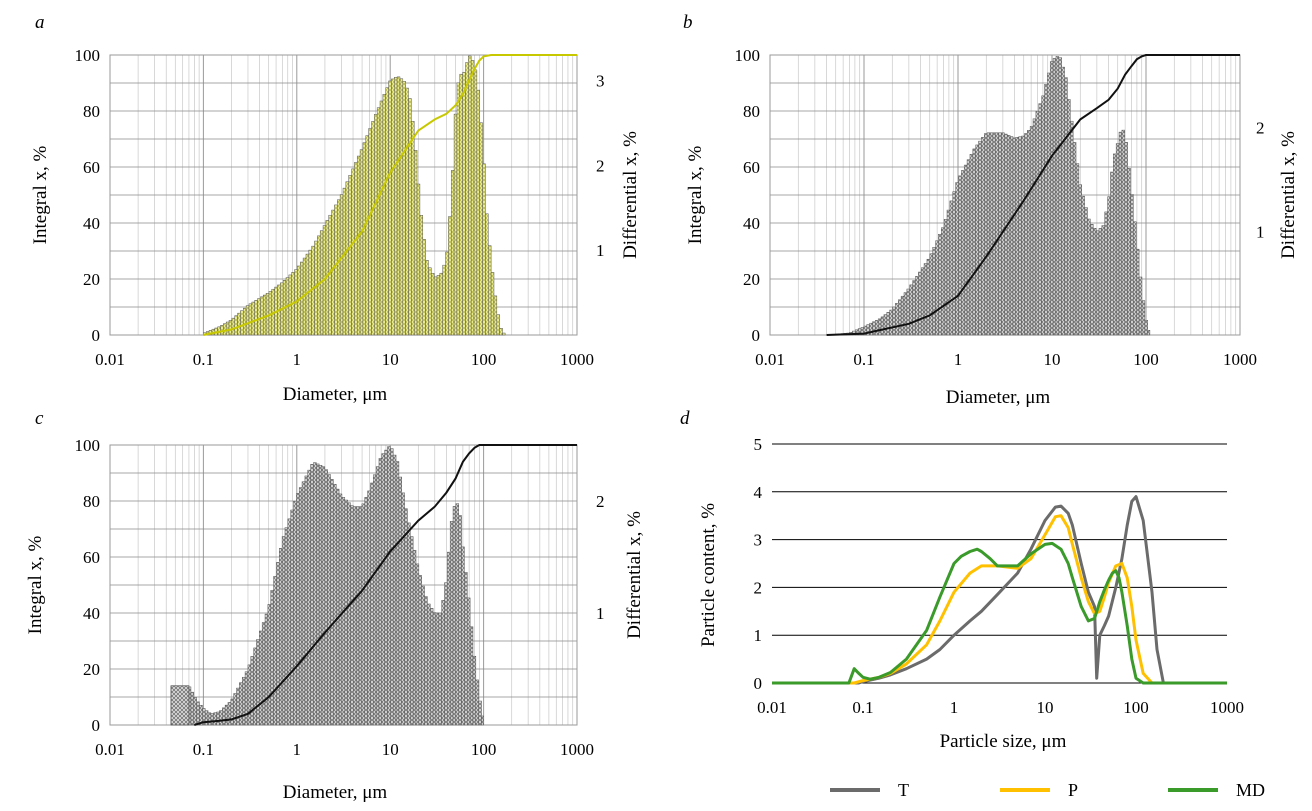  I want to click on y-tick-label-a: 40, so click(91, 223).